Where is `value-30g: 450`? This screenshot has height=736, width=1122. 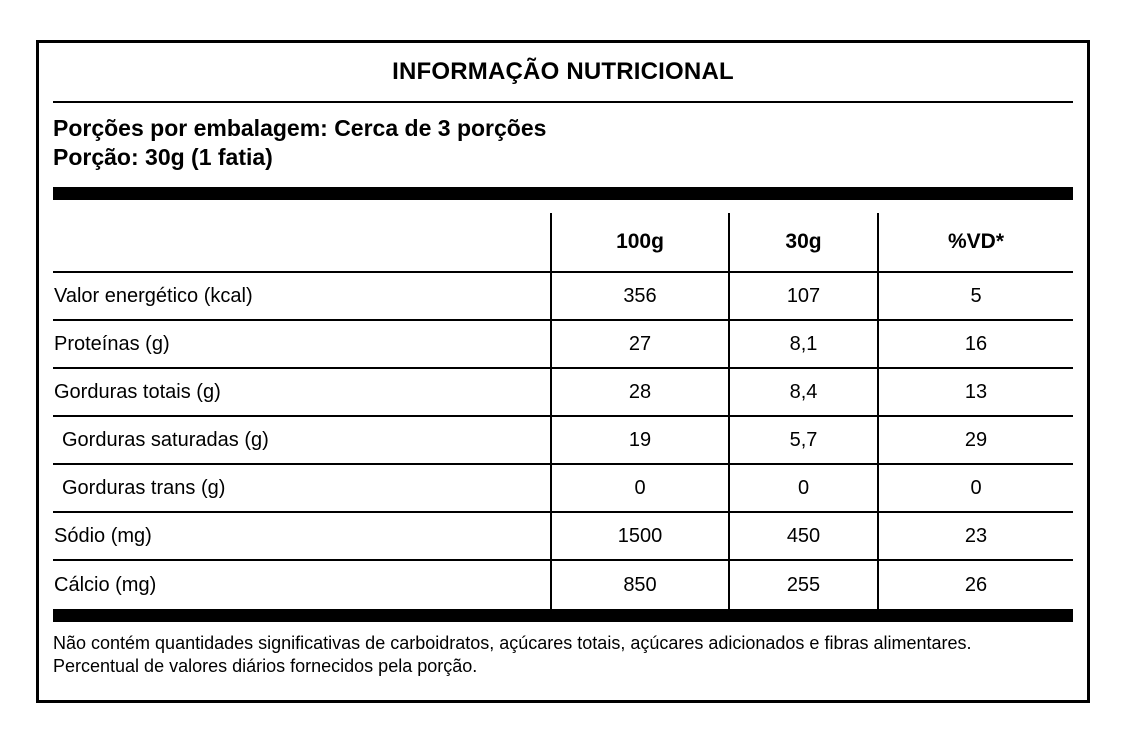 value-30g: 450 is located at coordinates (802, 536).